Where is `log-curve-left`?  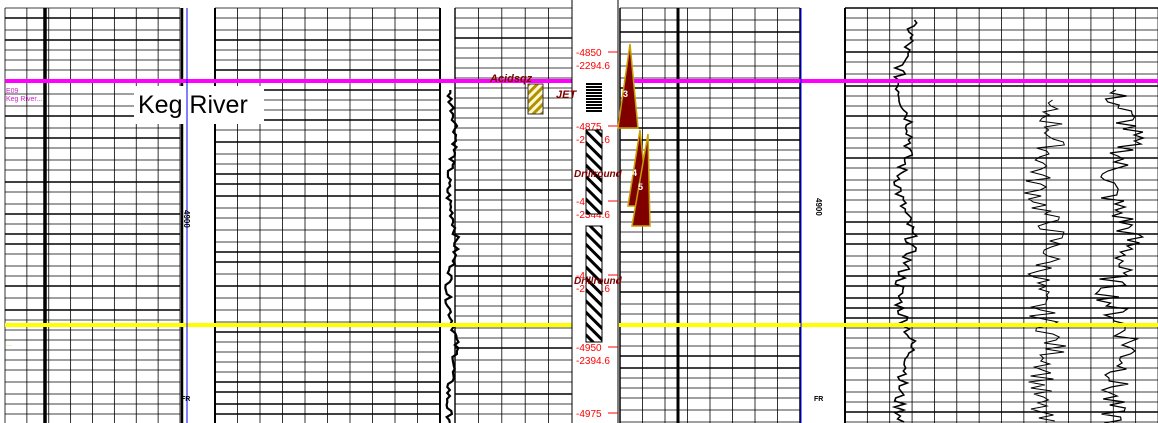
log-curve-left is located at coordinates (452, 256).